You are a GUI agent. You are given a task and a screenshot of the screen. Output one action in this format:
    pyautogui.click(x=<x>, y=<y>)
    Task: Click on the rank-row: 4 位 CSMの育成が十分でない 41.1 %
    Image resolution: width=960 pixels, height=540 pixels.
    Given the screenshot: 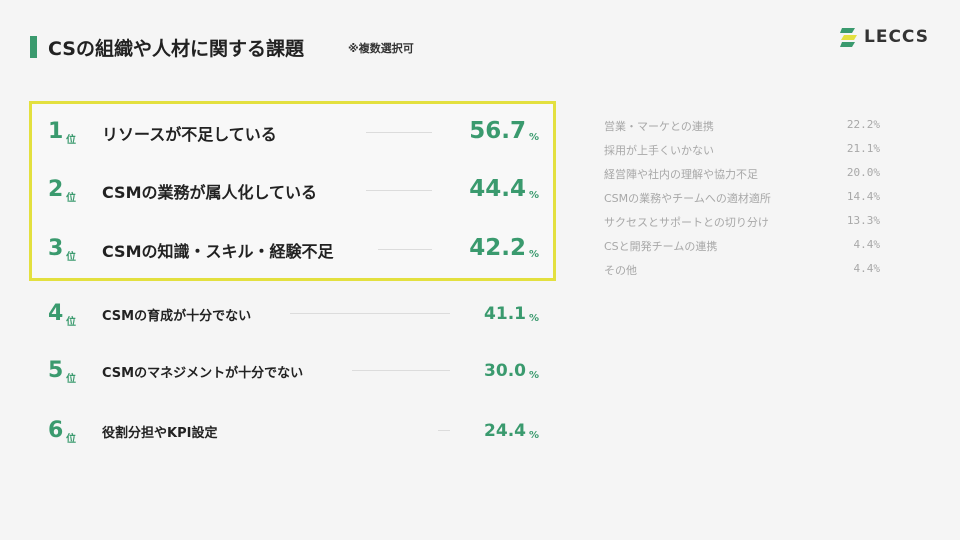 What is the action you would take?
    pyautogui.click(x=280, y=314)
    